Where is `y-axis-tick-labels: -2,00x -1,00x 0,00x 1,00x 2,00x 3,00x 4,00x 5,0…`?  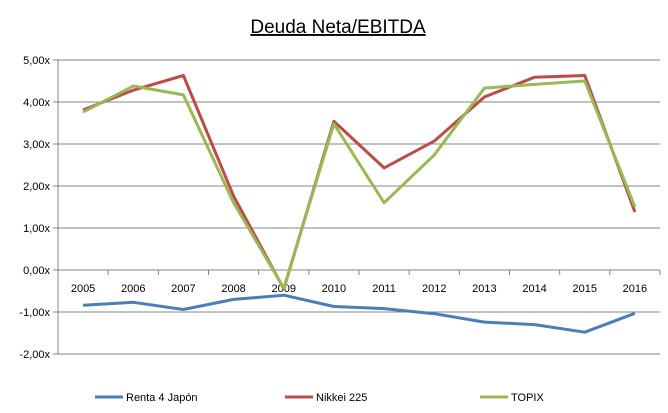 y-axis-tick-labels: -2,00x -1,00x 0,00x 1,00x 2,00x 3,00x 4,00x 5,0… is located at coordinates (34, 208).